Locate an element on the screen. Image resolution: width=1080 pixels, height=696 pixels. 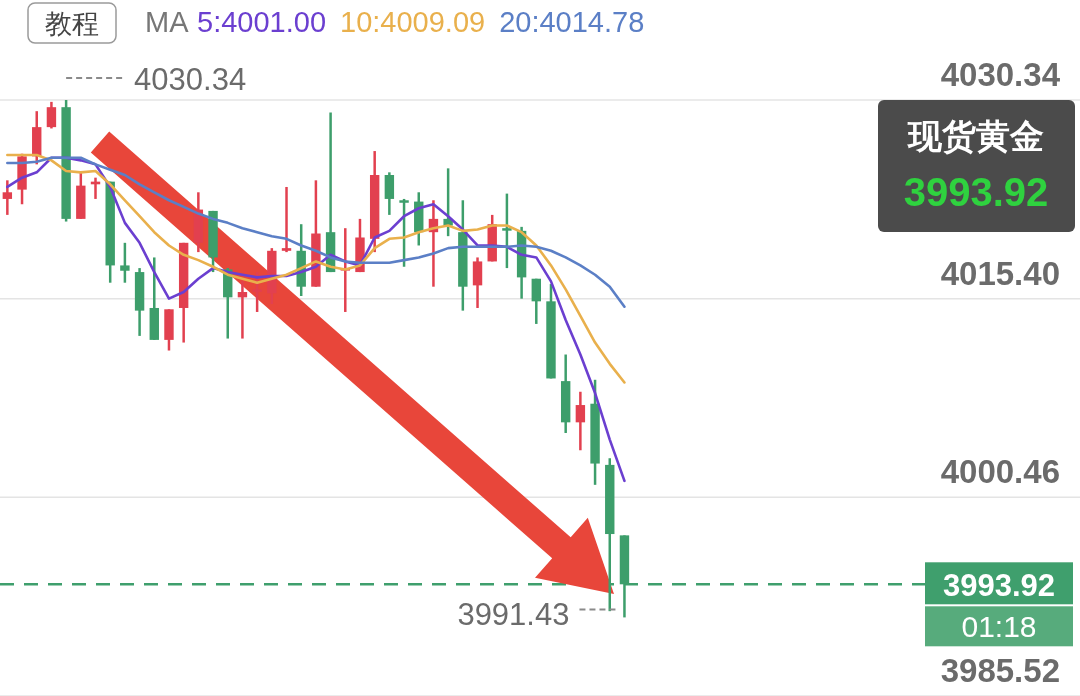
text: 教程 is located at coordinates (72, 24).